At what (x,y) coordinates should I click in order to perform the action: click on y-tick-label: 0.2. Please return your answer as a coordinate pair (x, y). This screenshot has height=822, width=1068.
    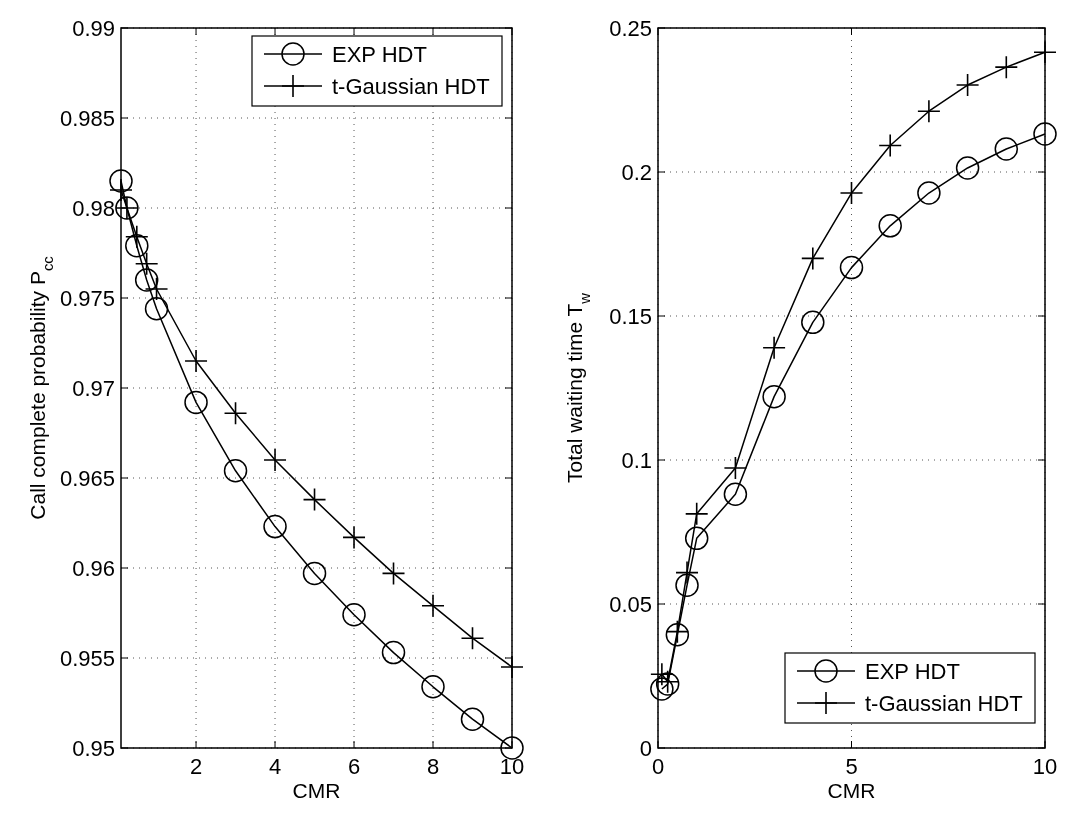
    Looking at the image, I should click on (636, 172).